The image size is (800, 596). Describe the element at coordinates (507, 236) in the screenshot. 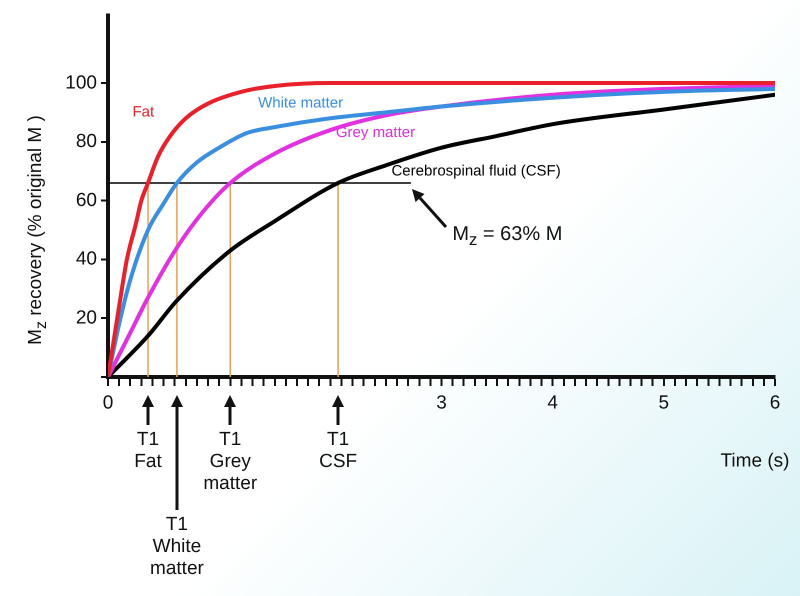

I see `annotation: M$_{z}$ = 63% M` at that location.